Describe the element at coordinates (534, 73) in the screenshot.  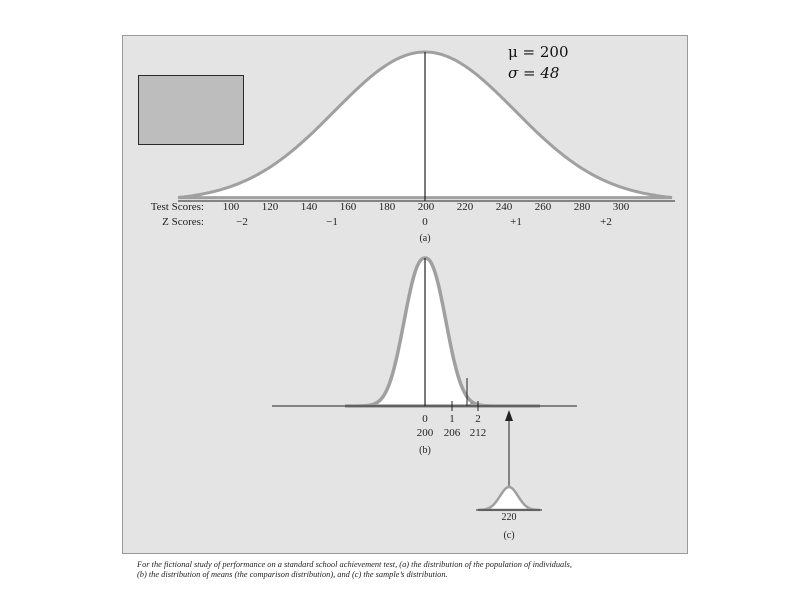
I see `sigma-label: σ = 48` at that location.